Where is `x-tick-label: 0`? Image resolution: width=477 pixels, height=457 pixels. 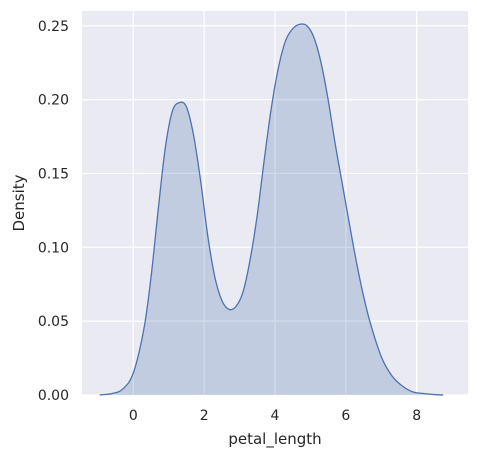
x-tick-label: 0 is located at coordinates (133, 416).